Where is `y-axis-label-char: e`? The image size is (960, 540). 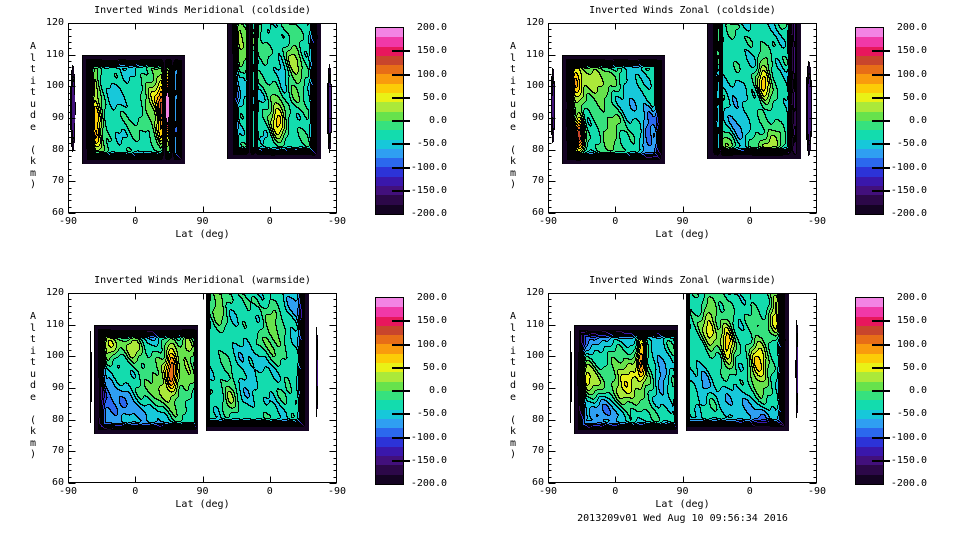 y-axis-label-char: e is located at coordinates (33, 127).